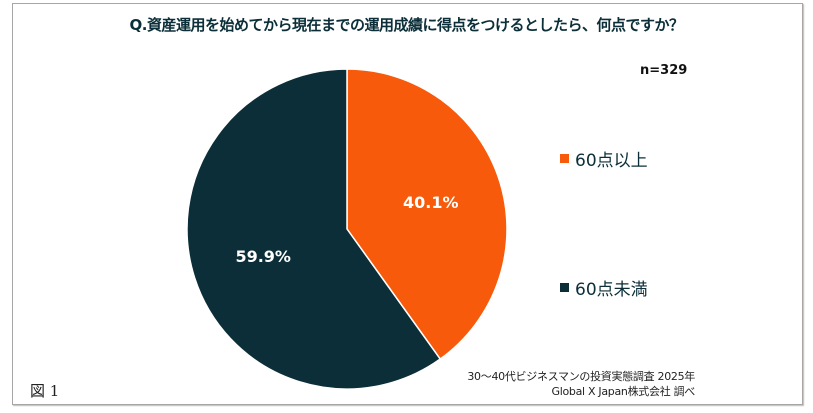  I want to click on pie-slice, so click(427, 214).